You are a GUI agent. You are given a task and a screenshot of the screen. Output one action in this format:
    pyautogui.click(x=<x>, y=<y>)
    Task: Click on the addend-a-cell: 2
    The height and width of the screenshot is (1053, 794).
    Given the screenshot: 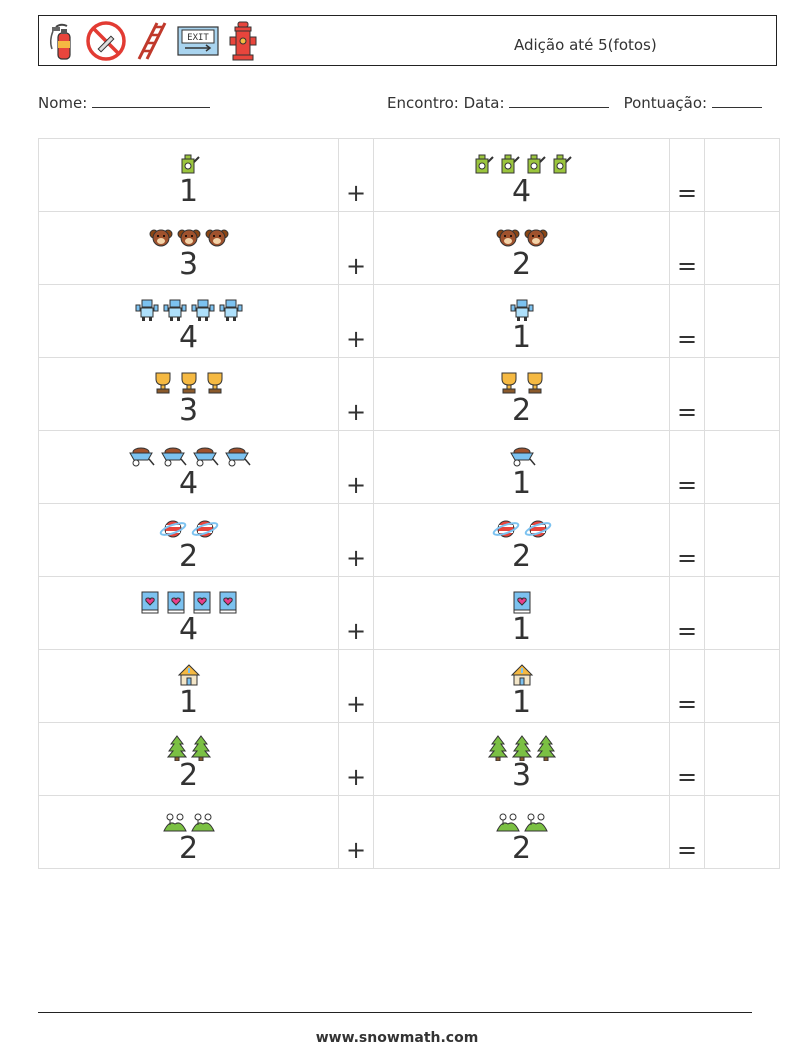 What is the action you would take?
    pyautogui.click(x=188, y=759)
    